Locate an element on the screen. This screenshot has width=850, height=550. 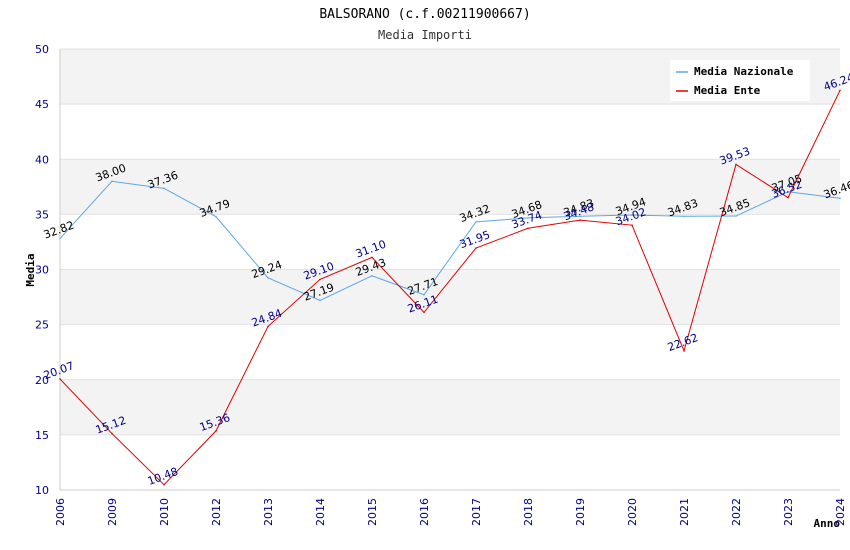
x-tick-label: 2014 is located at coordinates (320, 512).